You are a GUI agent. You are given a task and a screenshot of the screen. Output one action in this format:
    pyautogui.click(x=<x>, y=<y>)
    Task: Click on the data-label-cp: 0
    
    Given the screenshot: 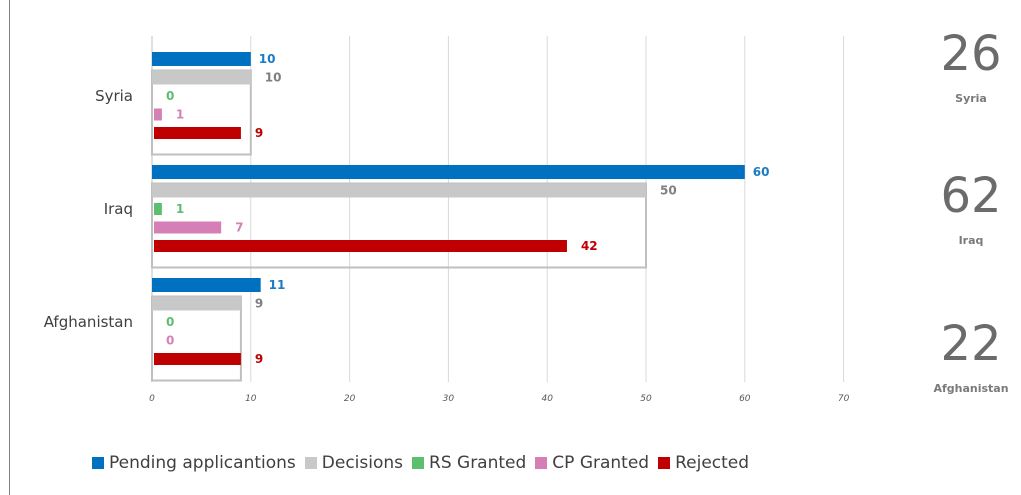 What is the action you would take?
    pyautogui.click(x=170, y=341)
    